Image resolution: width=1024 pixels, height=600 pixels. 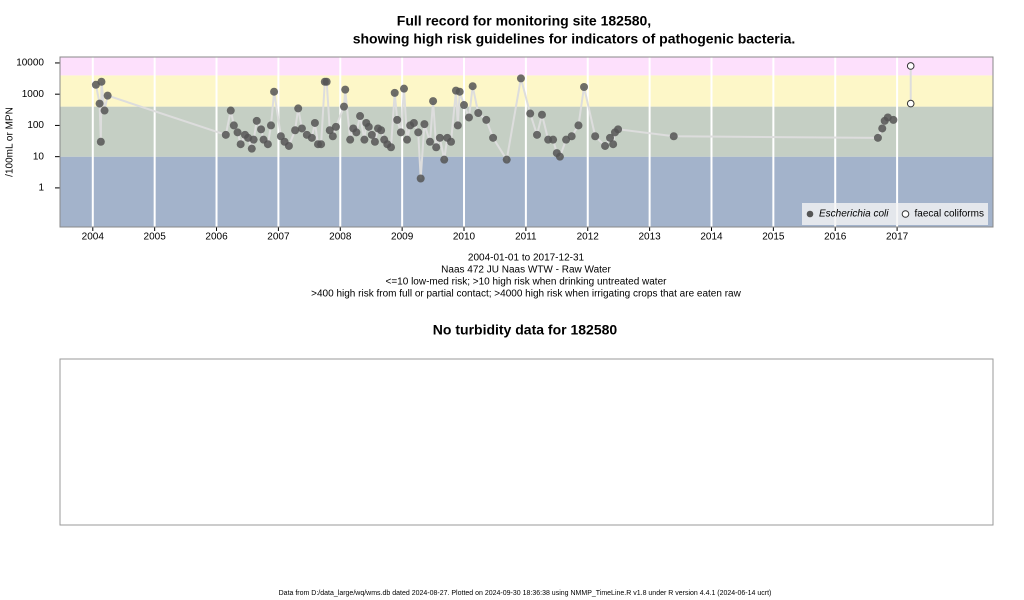 What do you see at coordinates (35, 125) in the screenshot?
I see `y-tick-label: 100` at bounding box center [35, 125].